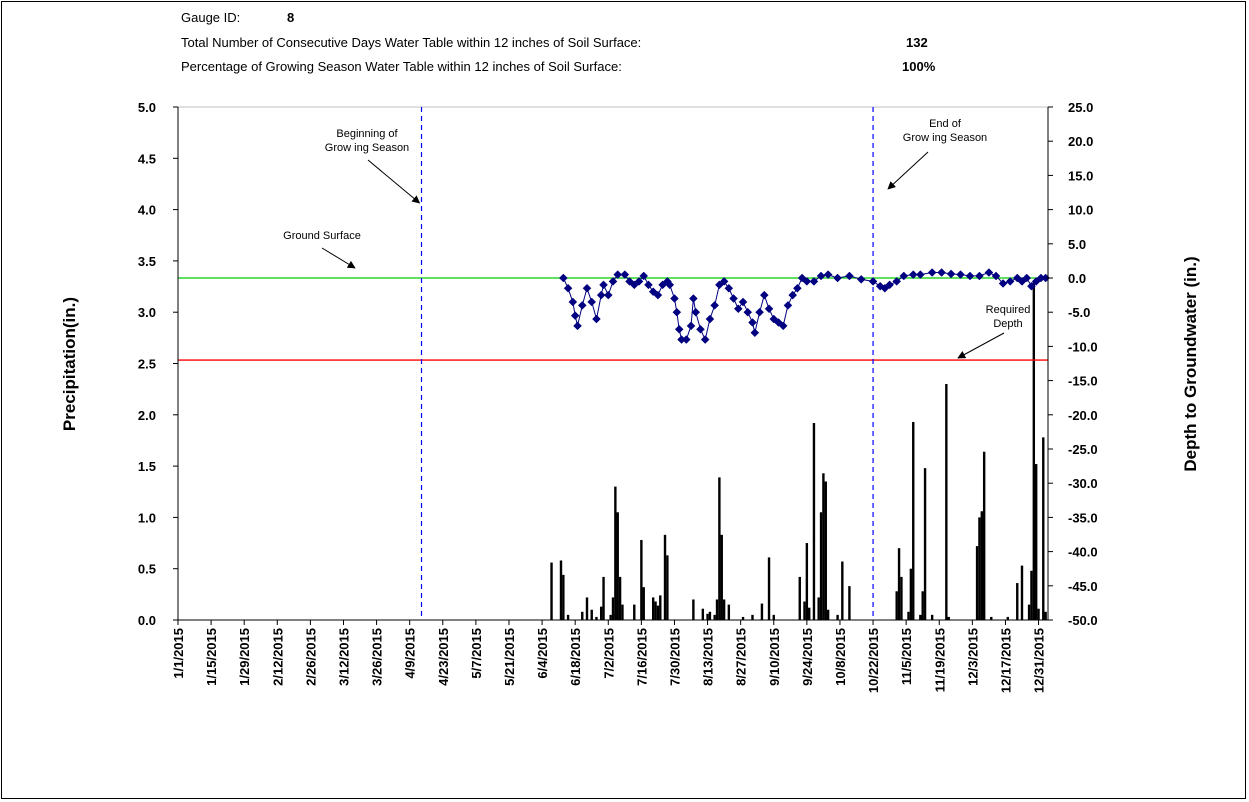  Describe the element at coordinates (1083, 586) in the screenshot. I see `y2-tick-label-1: -45.0` at that location.